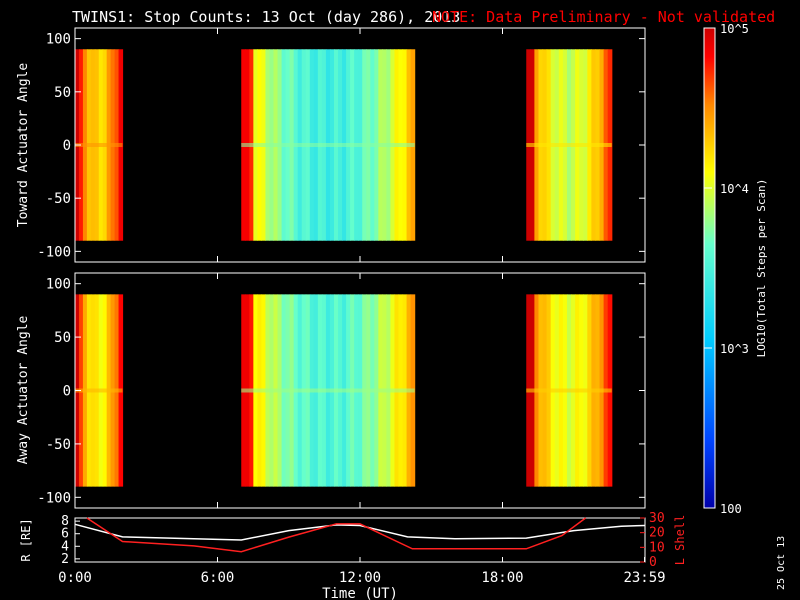  Describe the element at coordinates (731, 509) in the screenshot. I see `colorbar-tick-label: 100` at that location.